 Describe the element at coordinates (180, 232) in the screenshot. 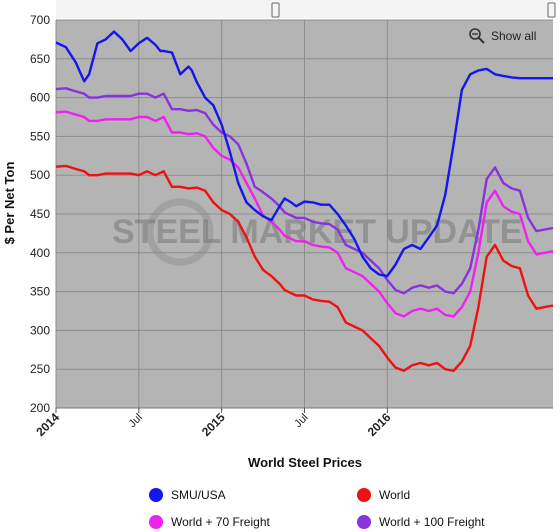

I see `watermark-ring-icon` at that location.